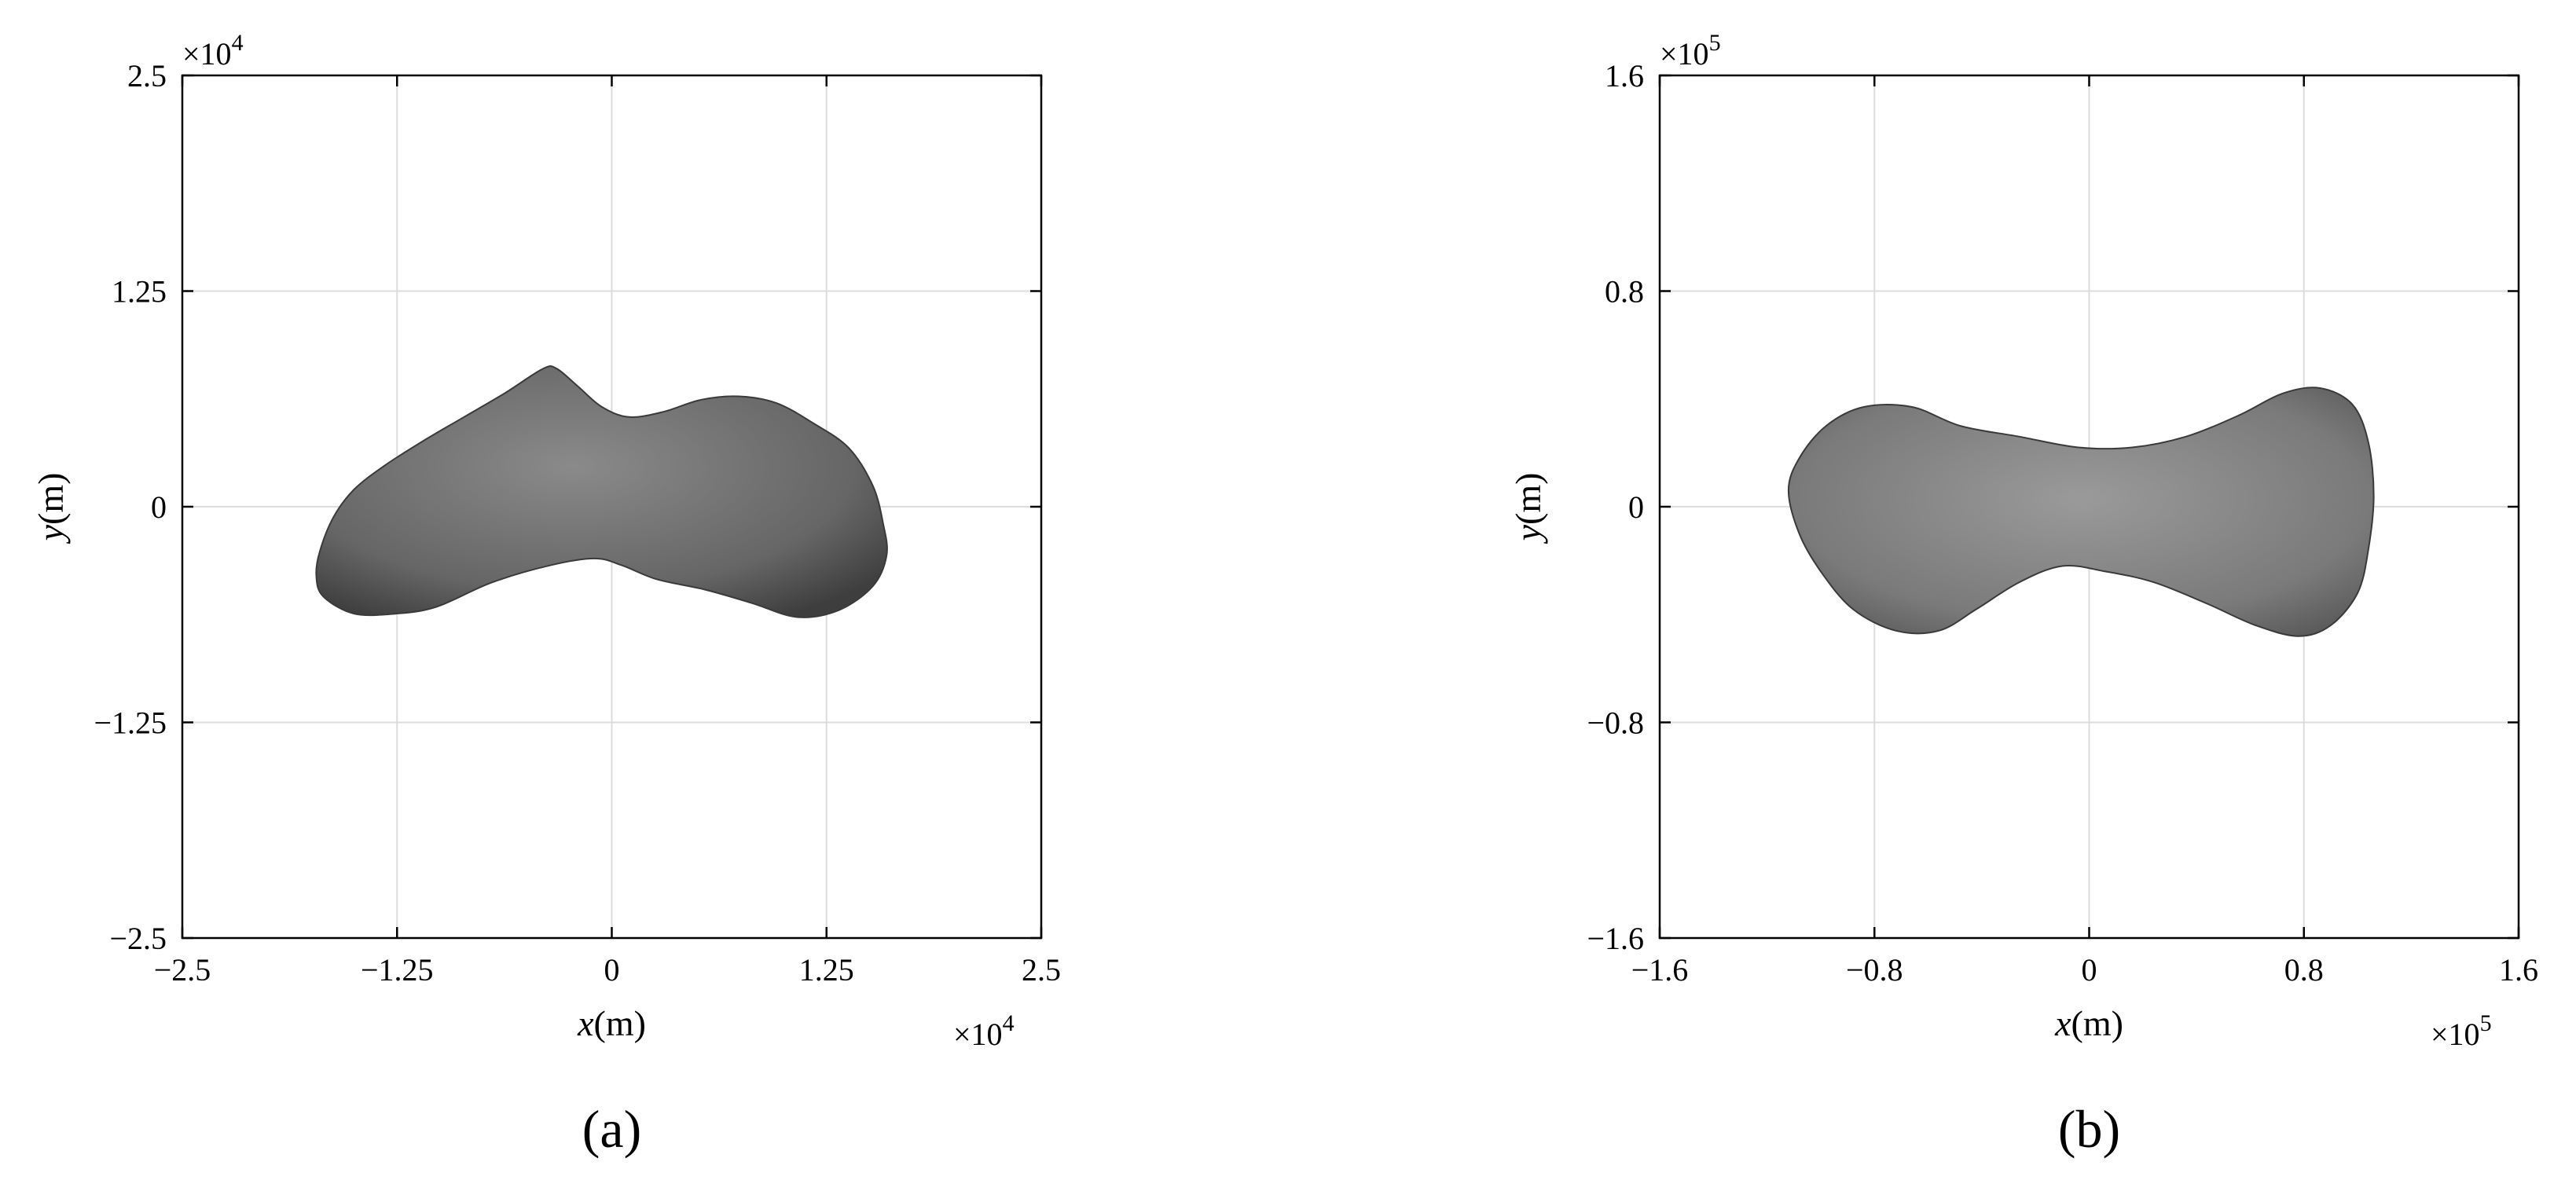  What do you see at coordinates (138, 938) in the screenshot?
I see `y-tick-label: −2.5` at bounding box center [138, 938].